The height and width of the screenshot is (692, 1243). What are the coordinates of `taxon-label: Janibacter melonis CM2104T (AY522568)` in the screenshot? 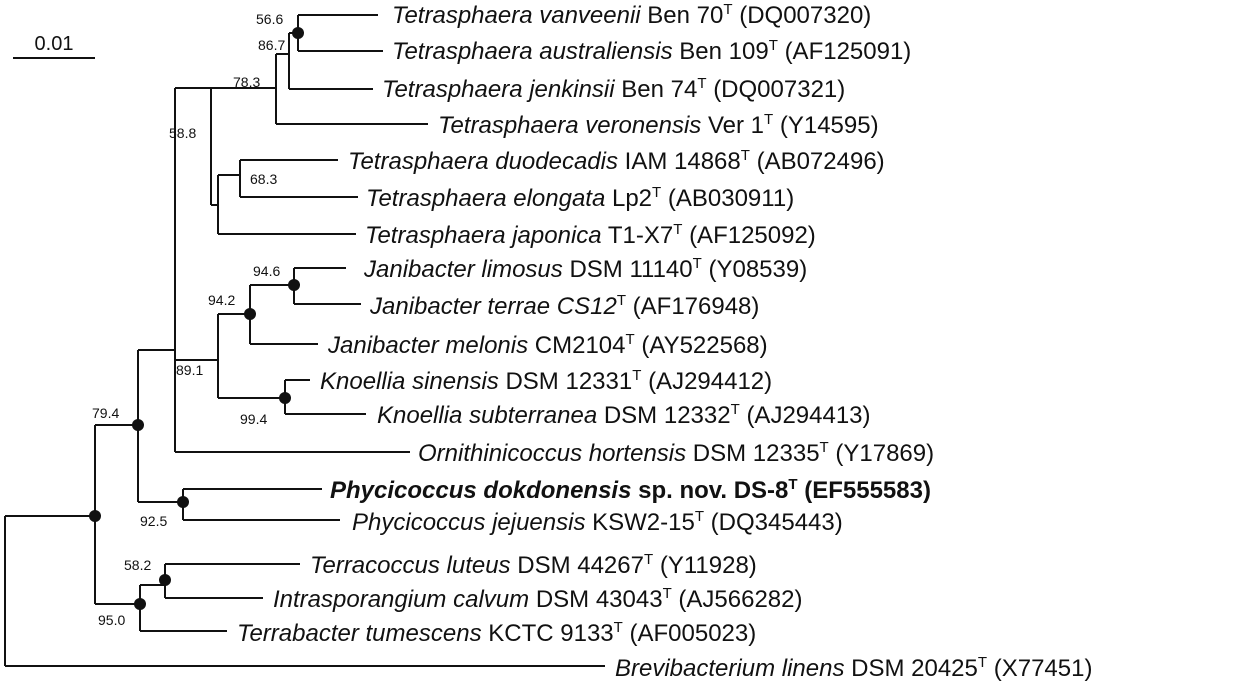 It's located at (547, 345).